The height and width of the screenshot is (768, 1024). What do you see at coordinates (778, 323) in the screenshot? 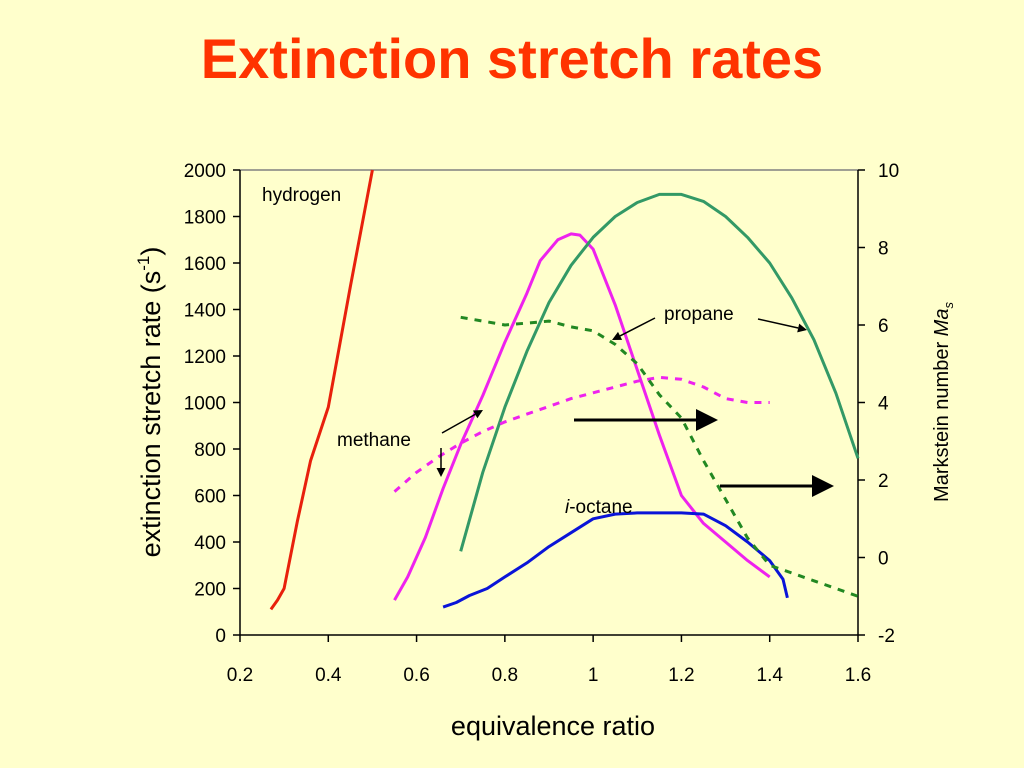
I see `pointer-propane-solid-shaft` at bounding box center [778, 323].